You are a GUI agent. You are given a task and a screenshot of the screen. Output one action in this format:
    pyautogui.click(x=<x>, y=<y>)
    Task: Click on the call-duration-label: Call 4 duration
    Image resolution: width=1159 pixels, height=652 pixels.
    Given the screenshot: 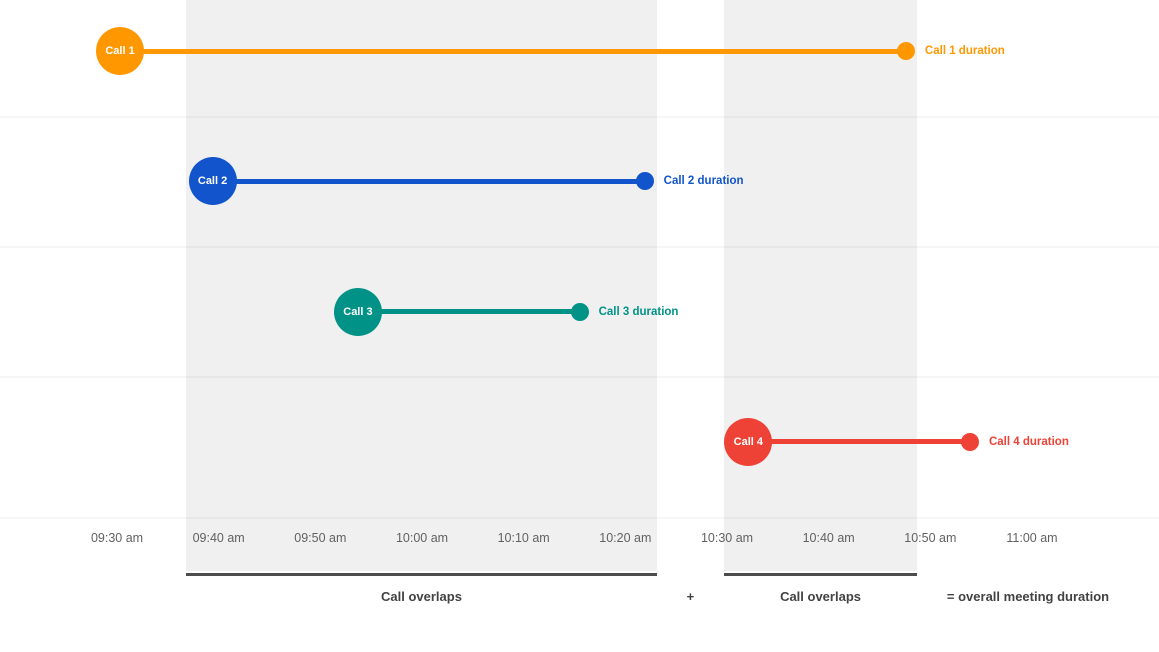 What is the action you would take?
    pyautogui.click(x=1028, y=441)
    